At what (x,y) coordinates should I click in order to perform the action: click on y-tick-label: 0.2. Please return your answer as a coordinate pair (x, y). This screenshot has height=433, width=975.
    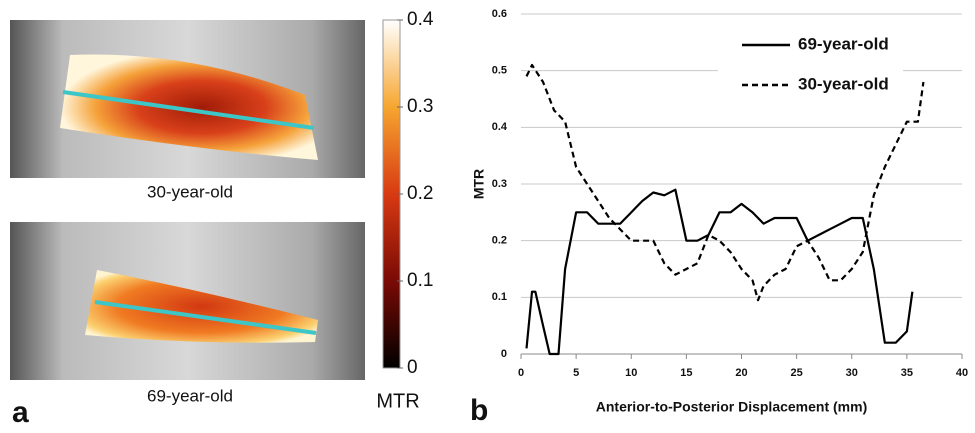
    Looking at the image, I should click on (499, 241).